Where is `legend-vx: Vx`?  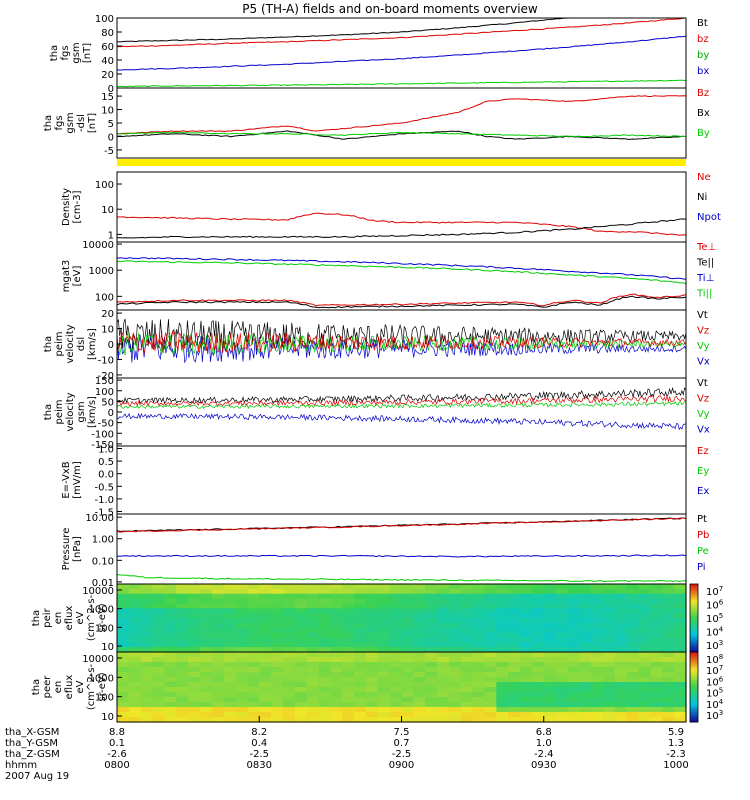 legend-vx: Vx is located at coordinates (703, 362).